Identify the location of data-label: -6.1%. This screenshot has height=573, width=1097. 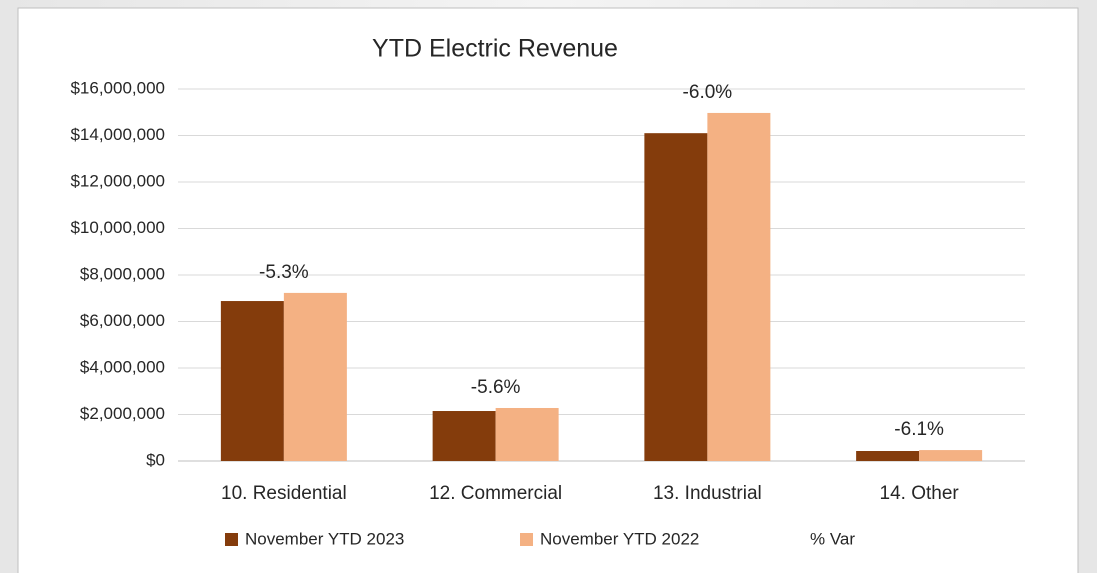
(919, 429).